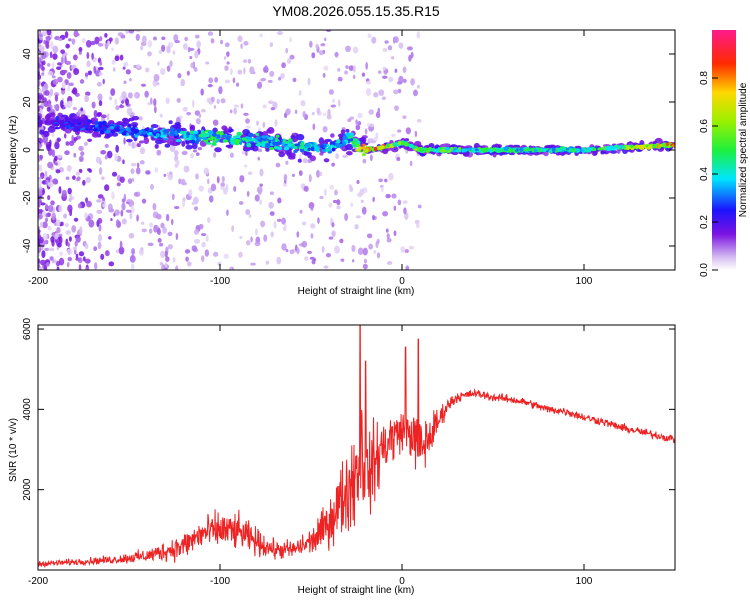 The width and height of the screenshot is (750, 600). I want to click on spectrogram-x-tick-label: -100, so click(220, 281).